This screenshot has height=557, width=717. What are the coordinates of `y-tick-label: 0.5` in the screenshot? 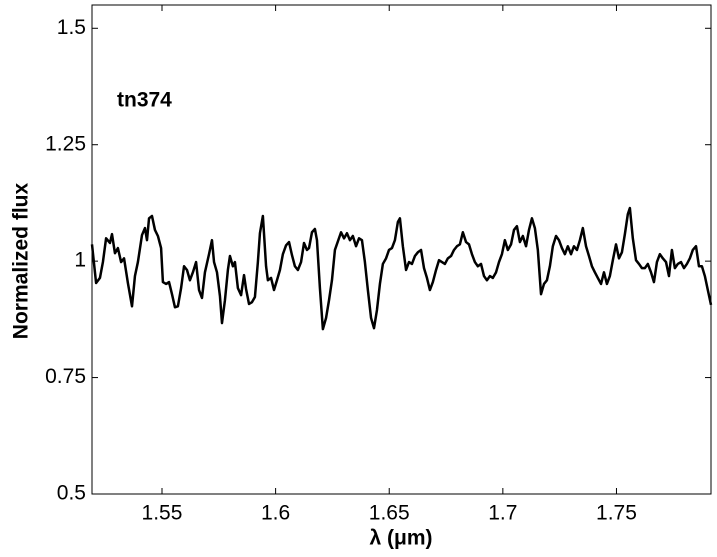 It's located at (71, 493).